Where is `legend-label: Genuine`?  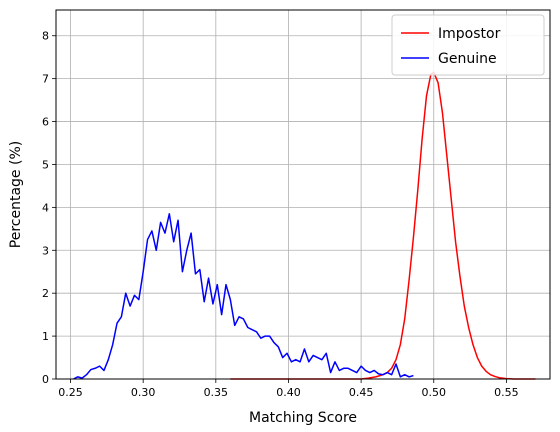
legend-label: Genuine is located at coordinates (467, 59).